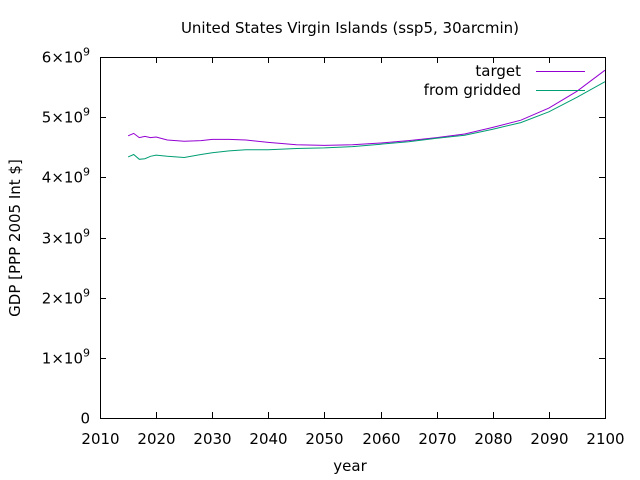 The height and width of the screenshot is (480, 640). I want to click on x-tick-label: 2020, so click(156, 439).